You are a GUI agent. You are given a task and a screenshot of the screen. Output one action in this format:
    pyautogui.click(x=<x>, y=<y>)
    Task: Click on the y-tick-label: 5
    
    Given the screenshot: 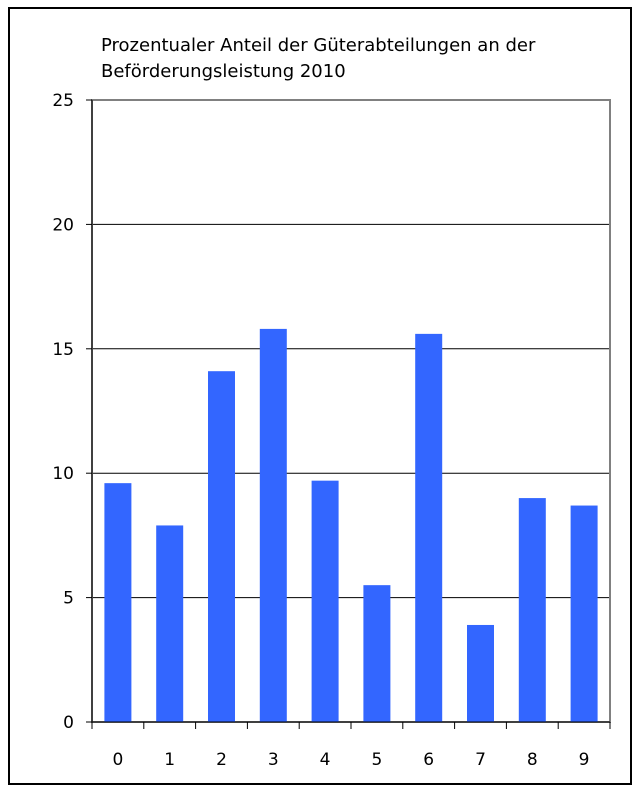 What is the action you would take?
    pyautogui.click(x=68, y=599)
    